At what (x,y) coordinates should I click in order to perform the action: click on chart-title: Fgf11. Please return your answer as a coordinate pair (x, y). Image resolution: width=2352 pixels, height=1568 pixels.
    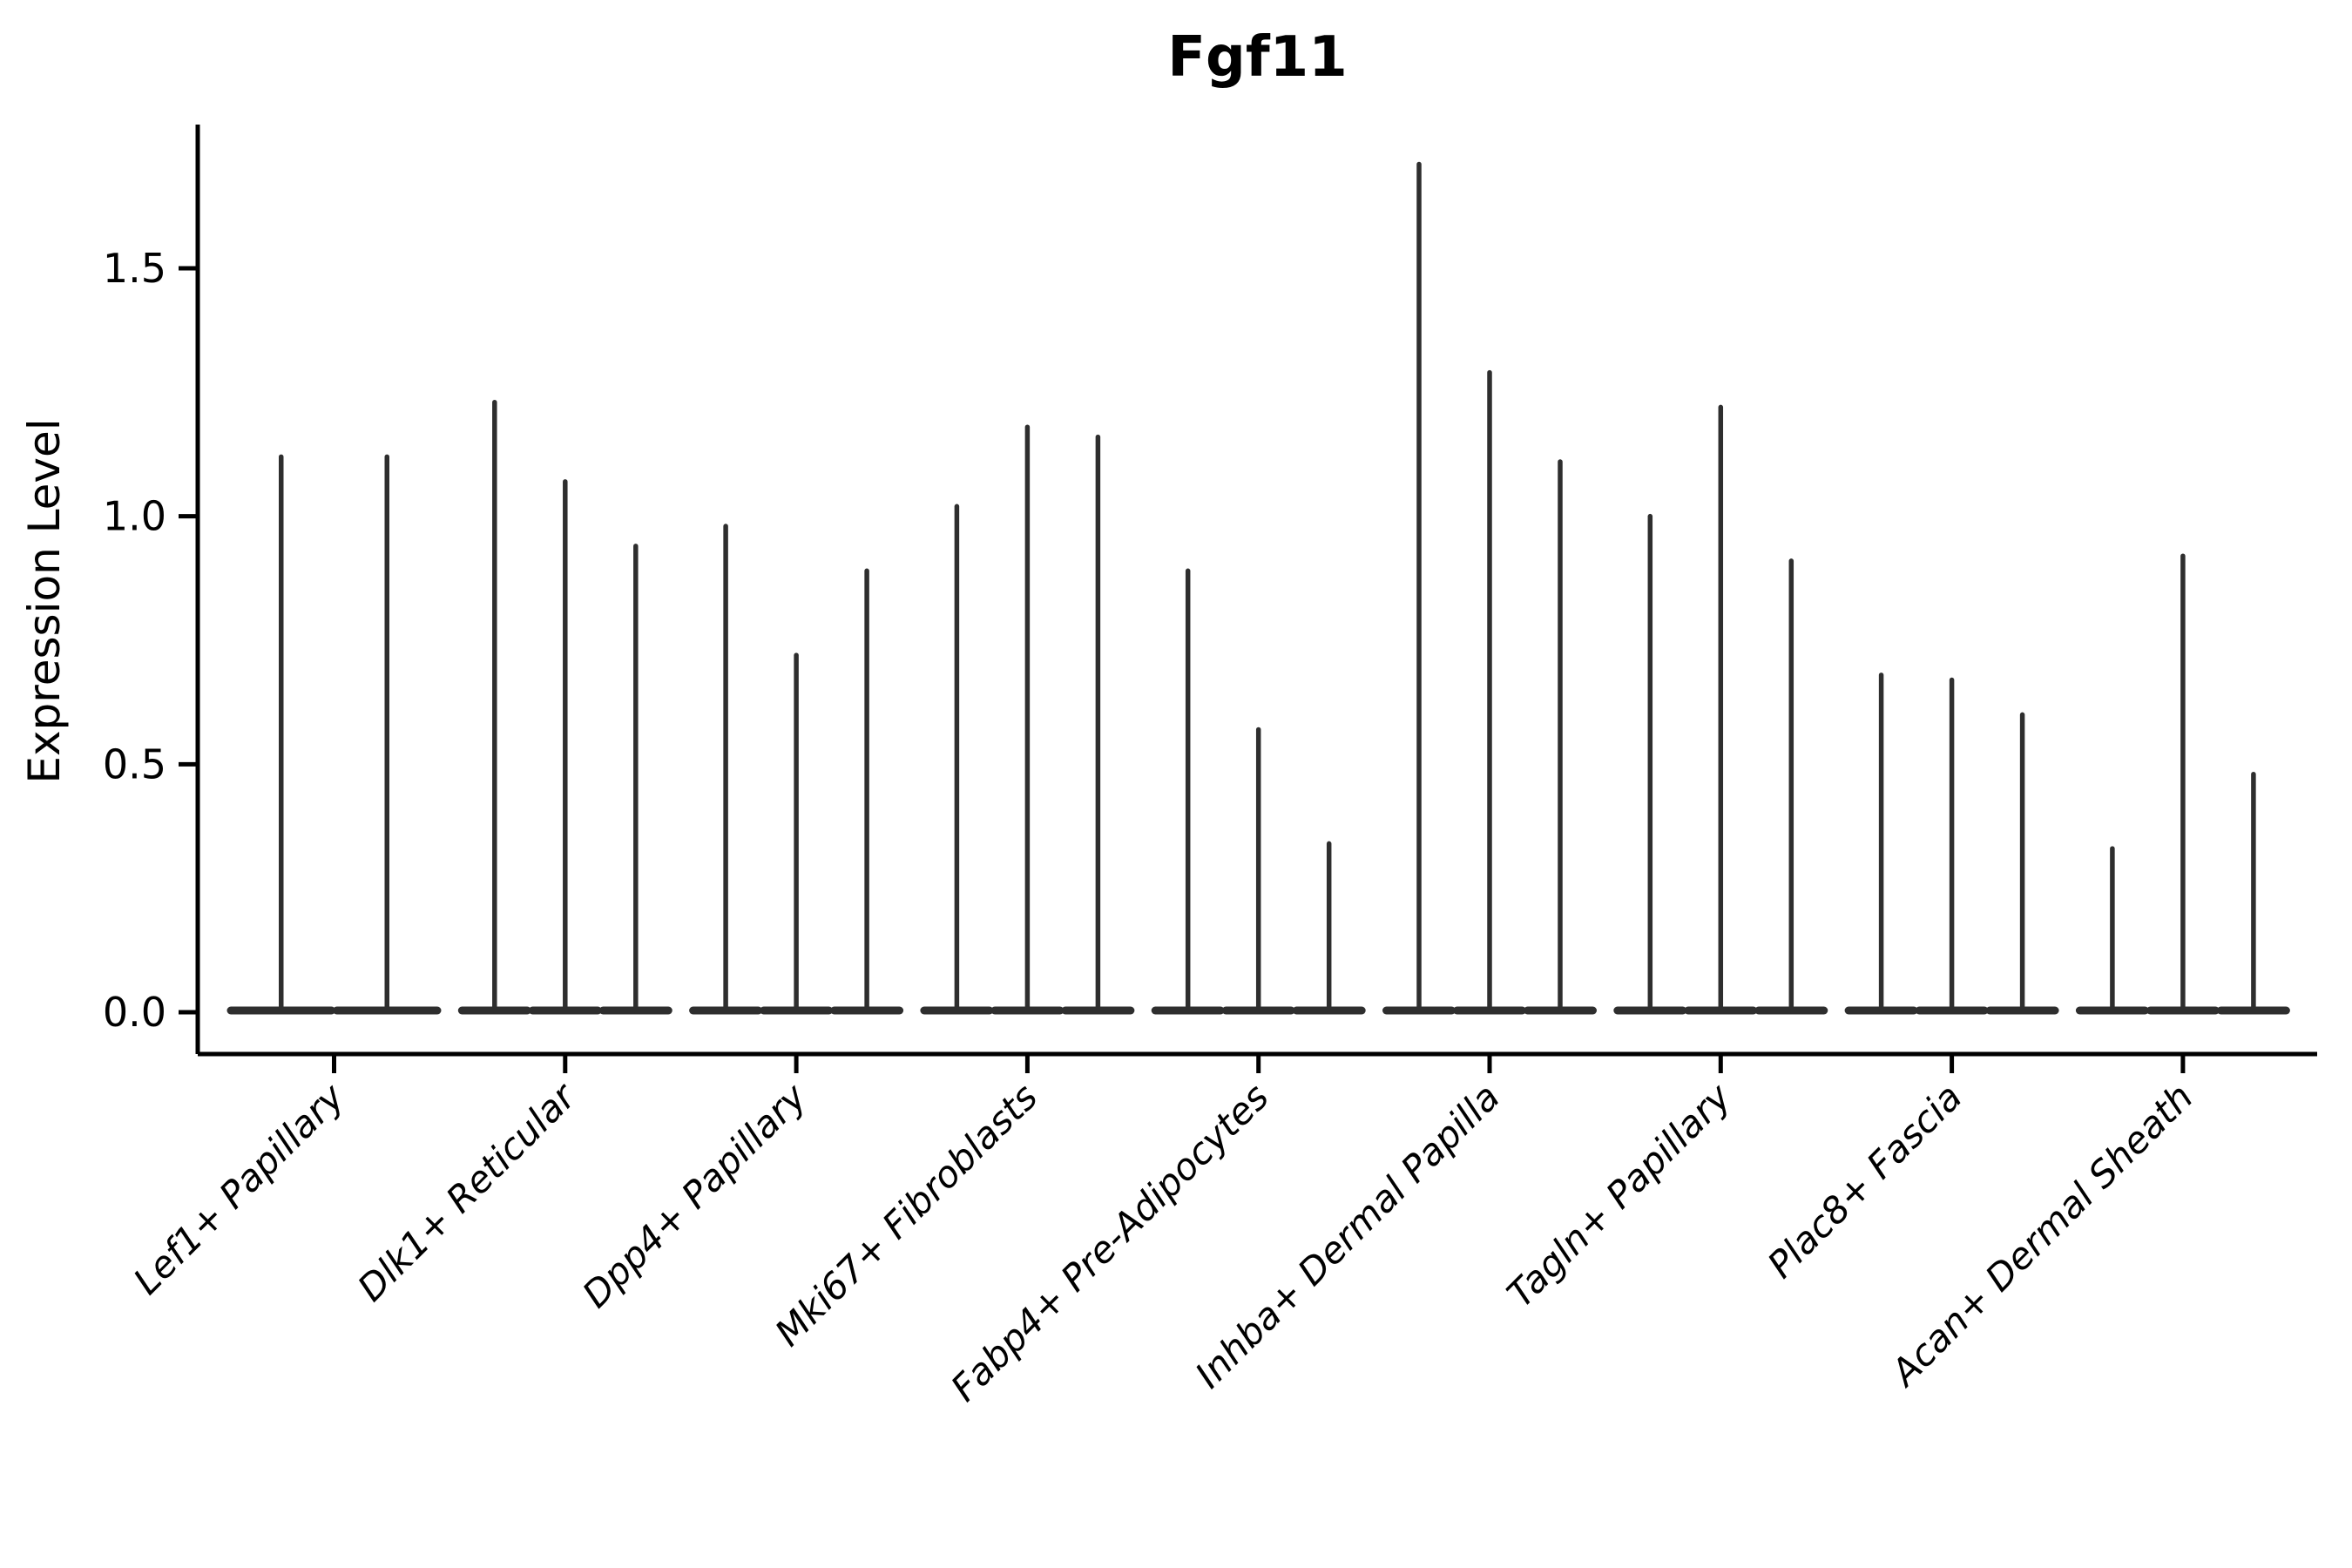
    Looking at the image, I should click on (1257, 58).